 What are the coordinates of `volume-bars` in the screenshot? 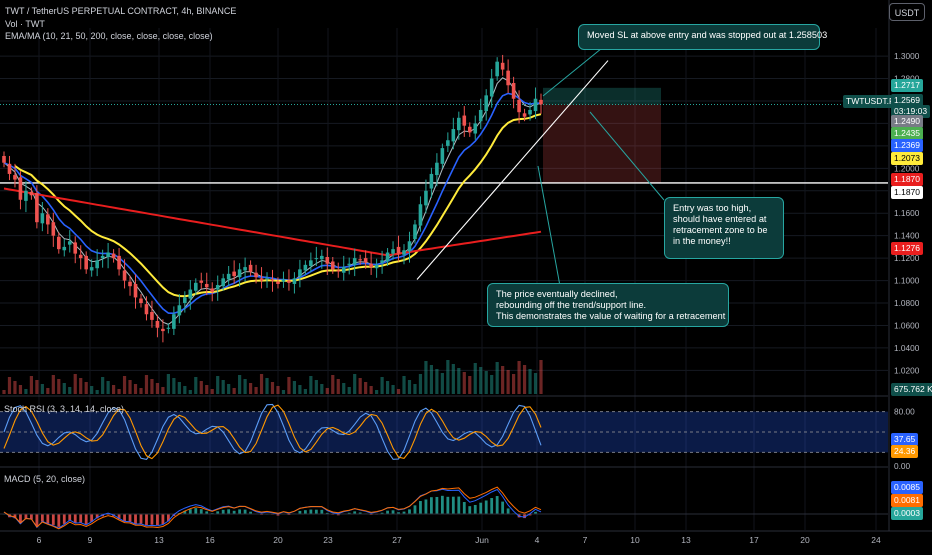 It's located at (272, 377).